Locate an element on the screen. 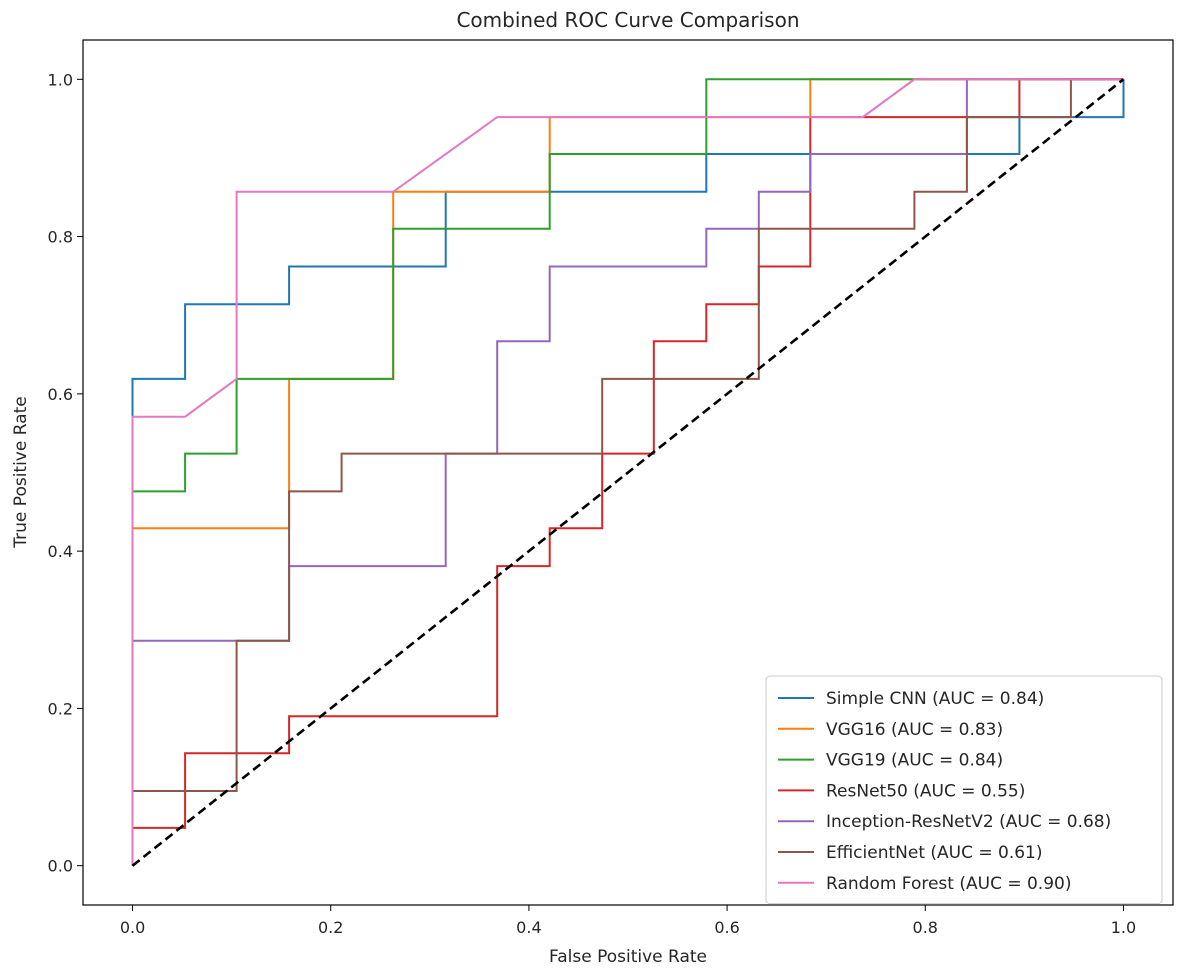 The image size is (1181, 972). legend-label-3: ResNet50 (AUC = 0.55) is located at coordinates (925, 791).